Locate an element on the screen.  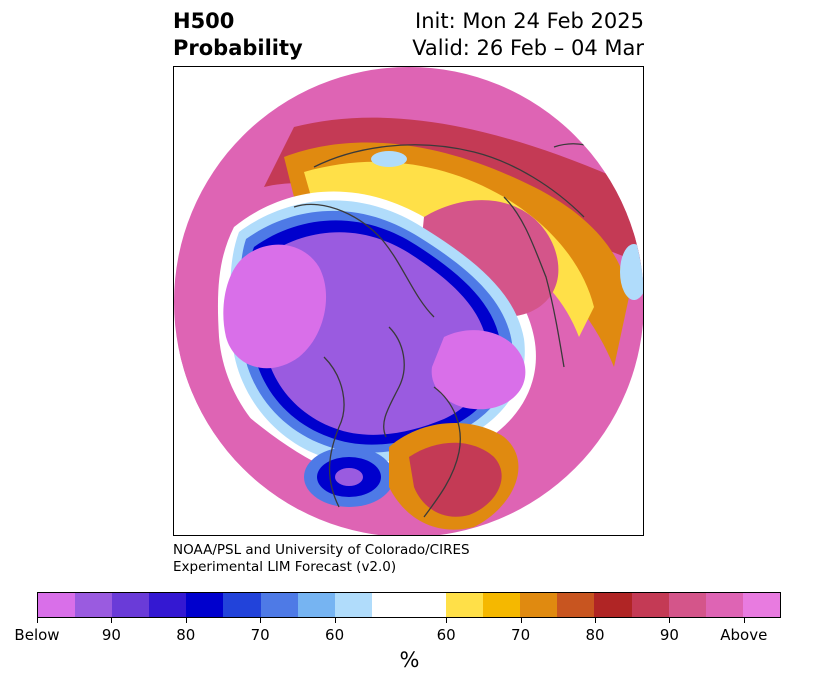
title-product: Probability is located at coordinates (238, 48).